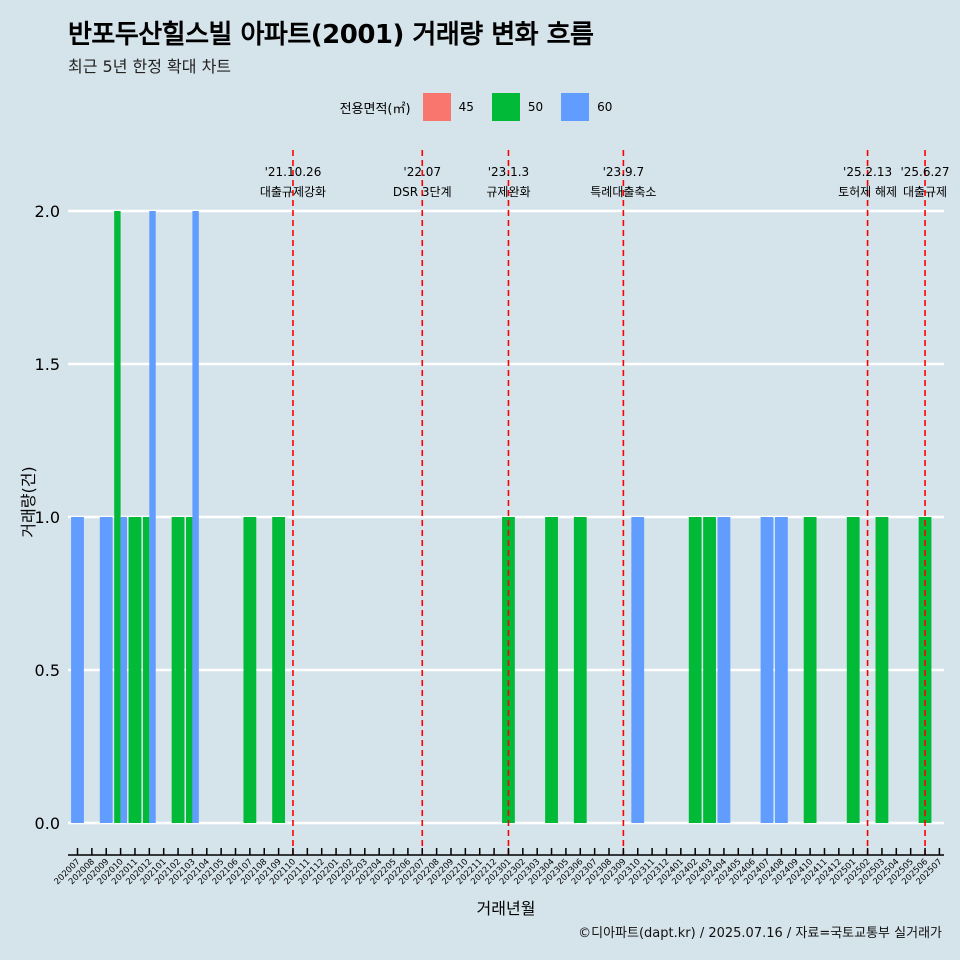  Describe the element at coordinates (422, 172) in the screenshot. I see `event-date: '22.07` at that location.